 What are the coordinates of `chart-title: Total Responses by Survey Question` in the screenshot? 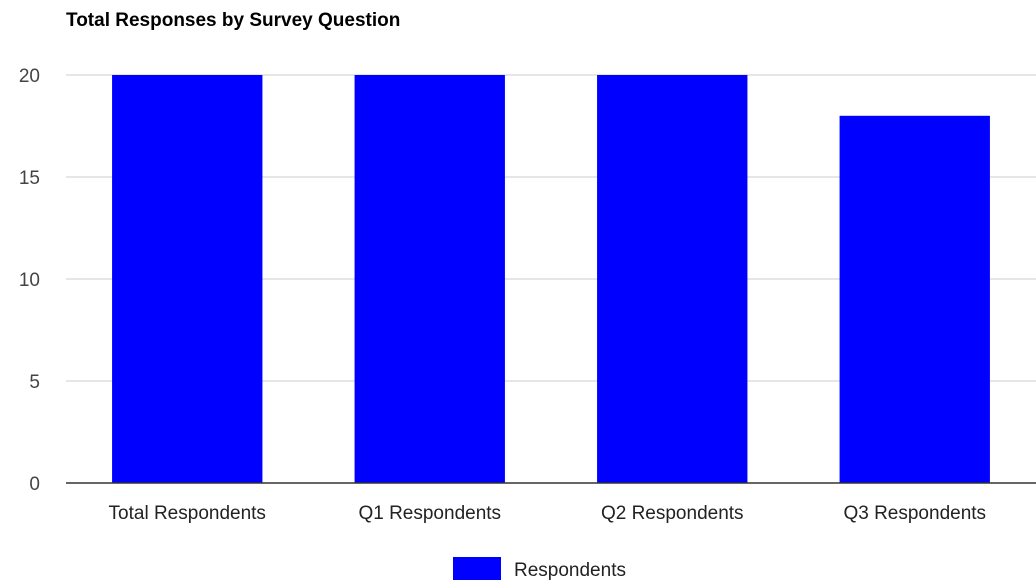 It's located at (233, 20).